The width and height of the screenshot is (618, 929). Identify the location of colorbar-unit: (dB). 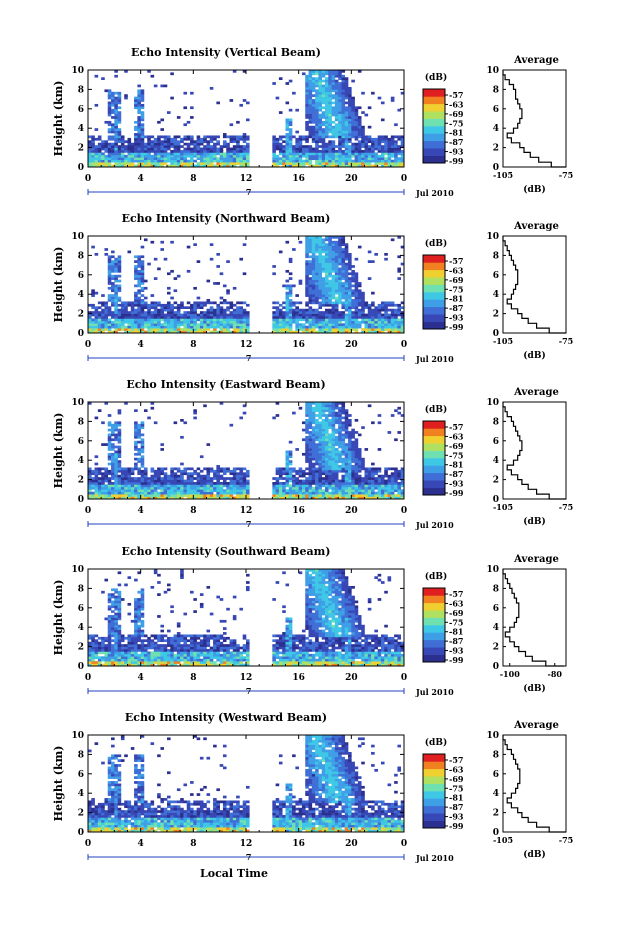
(436, 243).